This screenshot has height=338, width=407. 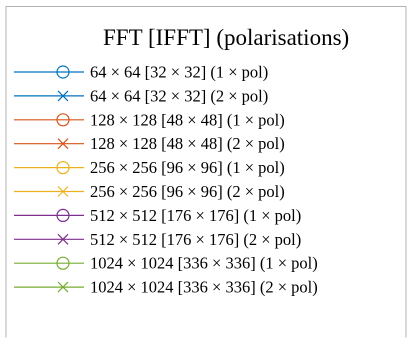 What do you see at coordinates (204, 263) in the screenshot?
I see `legend-label: 1024 × 1024 [336 × 336] (1 × pol)` at bounding box center [204, 263].